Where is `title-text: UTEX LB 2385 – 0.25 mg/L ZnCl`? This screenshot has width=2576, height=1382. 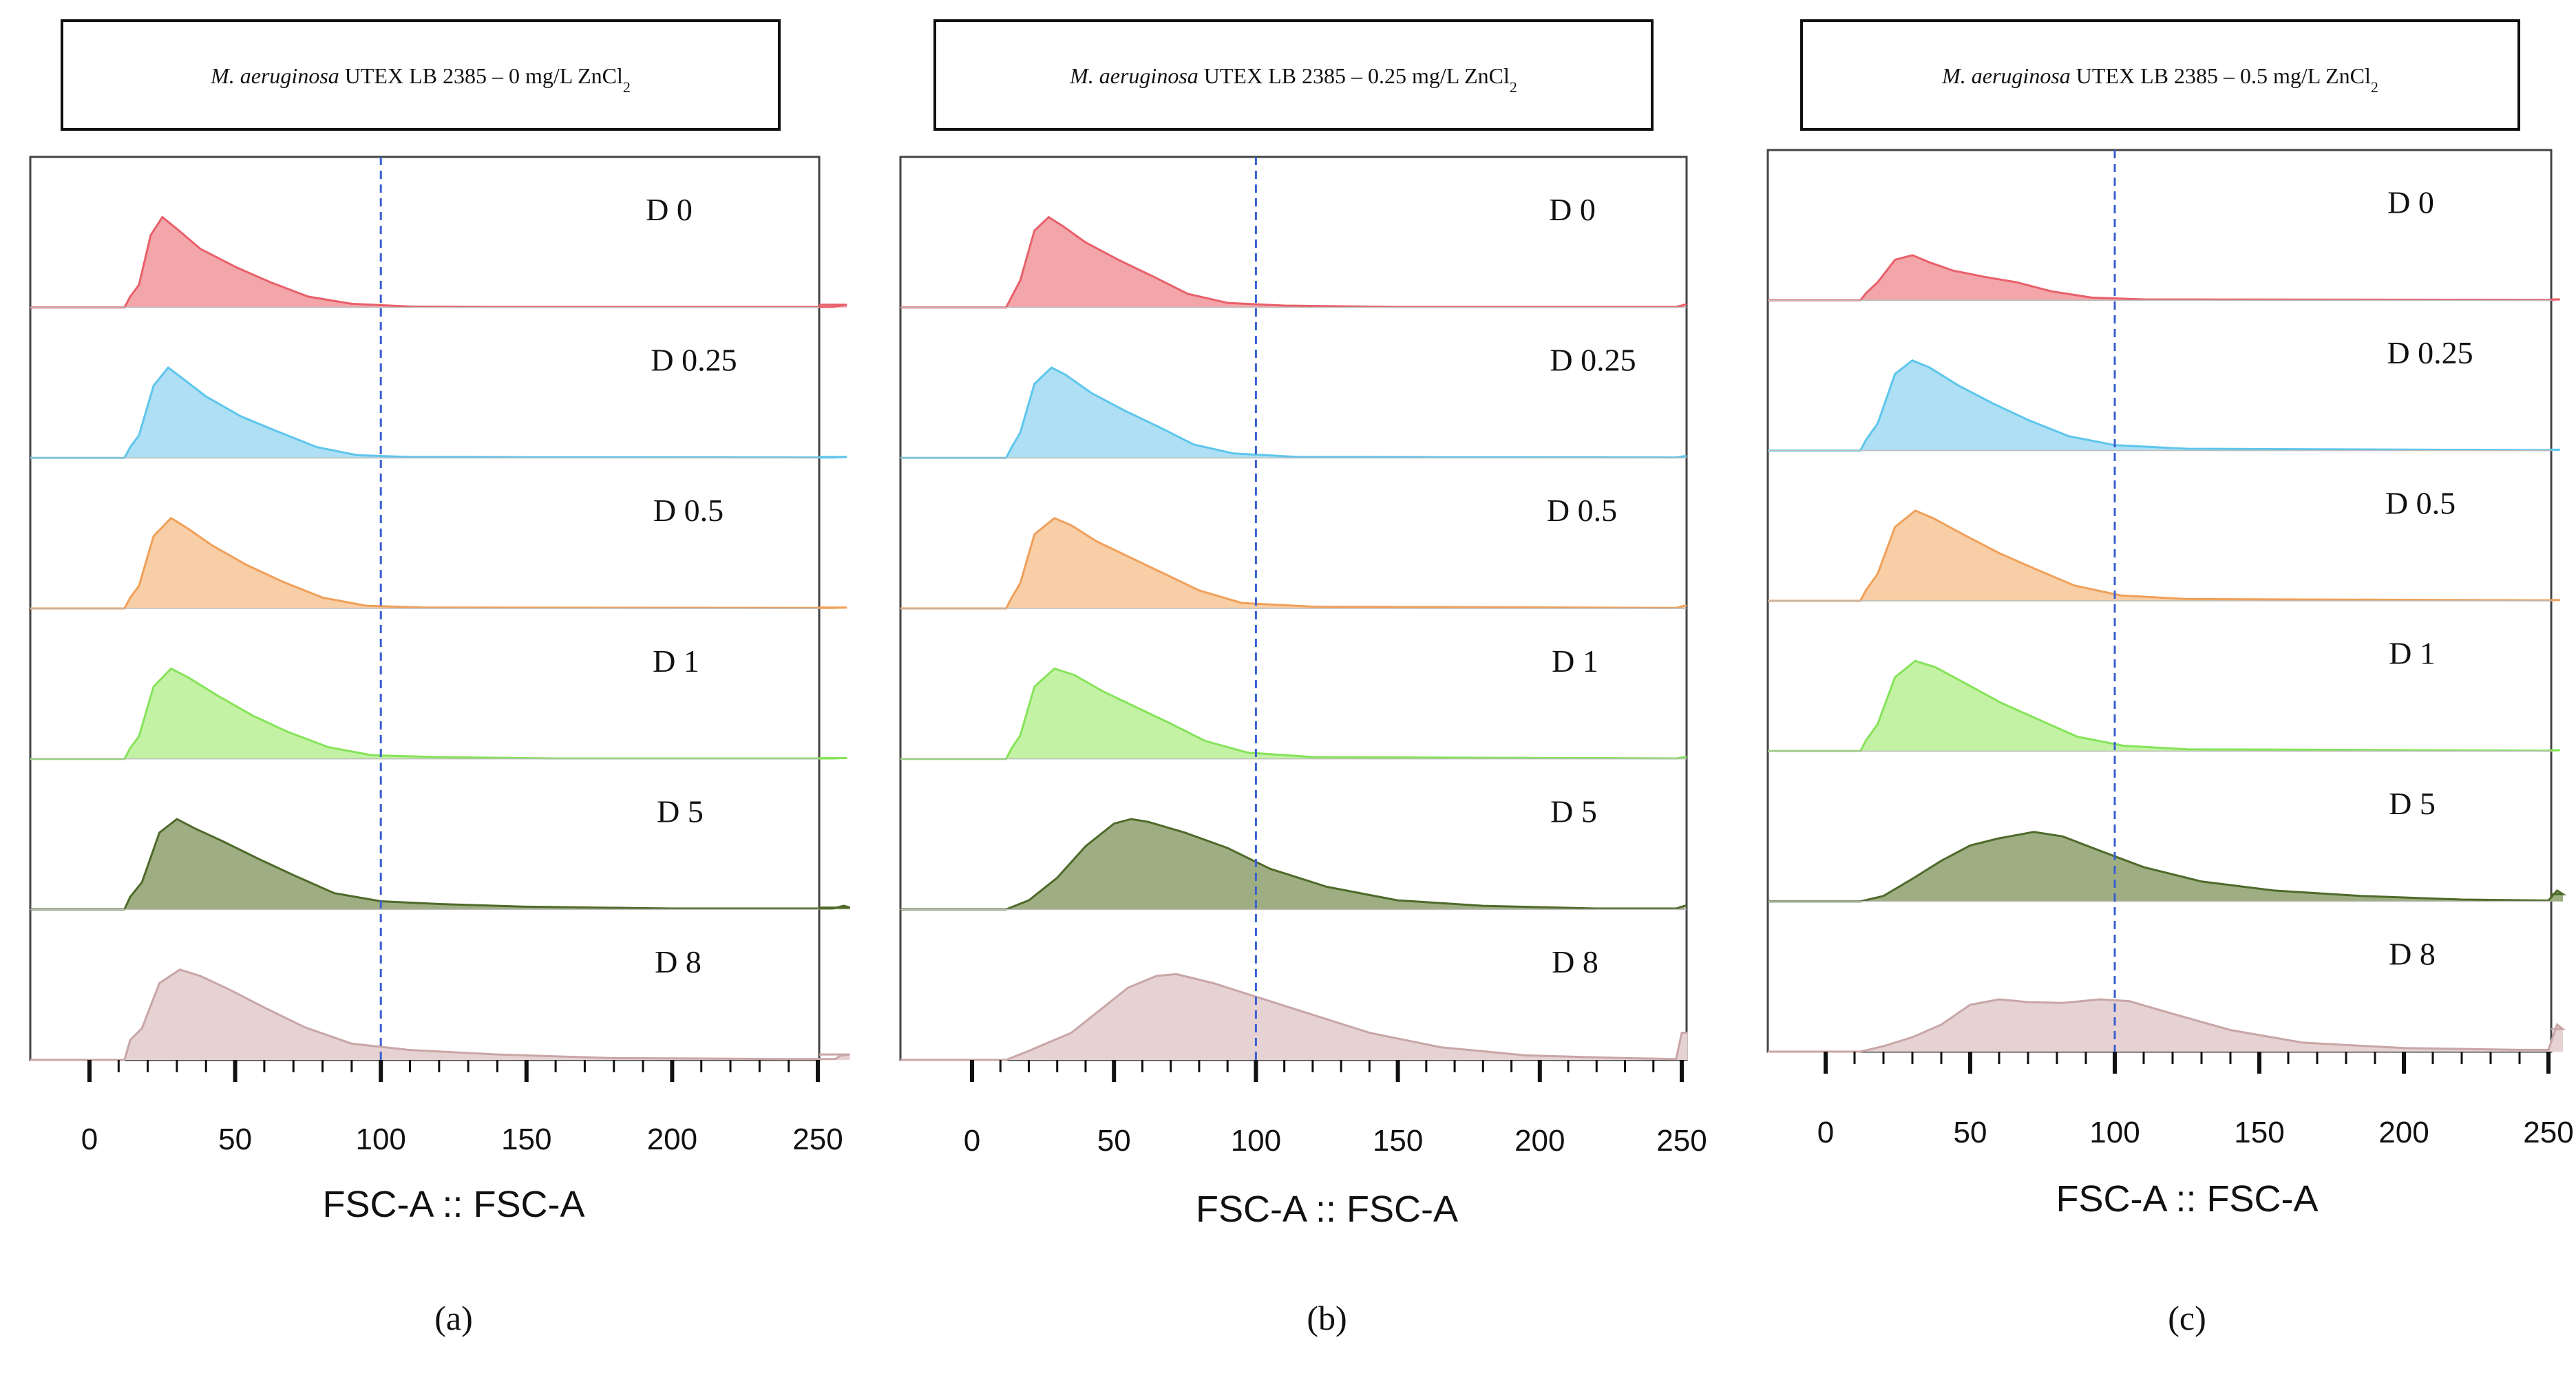 title-text: UTEX LB 2385 – 0.25 mg/L ZnCl is located at coordinates (1355, 75).